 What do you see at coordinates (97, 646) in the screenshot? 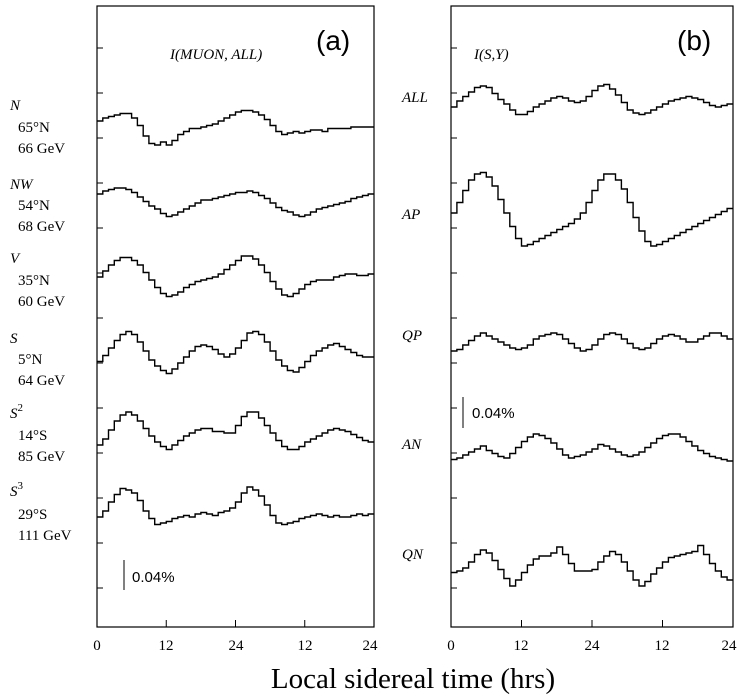
I see `x-tick-label-a-0: 0` at bounding box center [97, 646].